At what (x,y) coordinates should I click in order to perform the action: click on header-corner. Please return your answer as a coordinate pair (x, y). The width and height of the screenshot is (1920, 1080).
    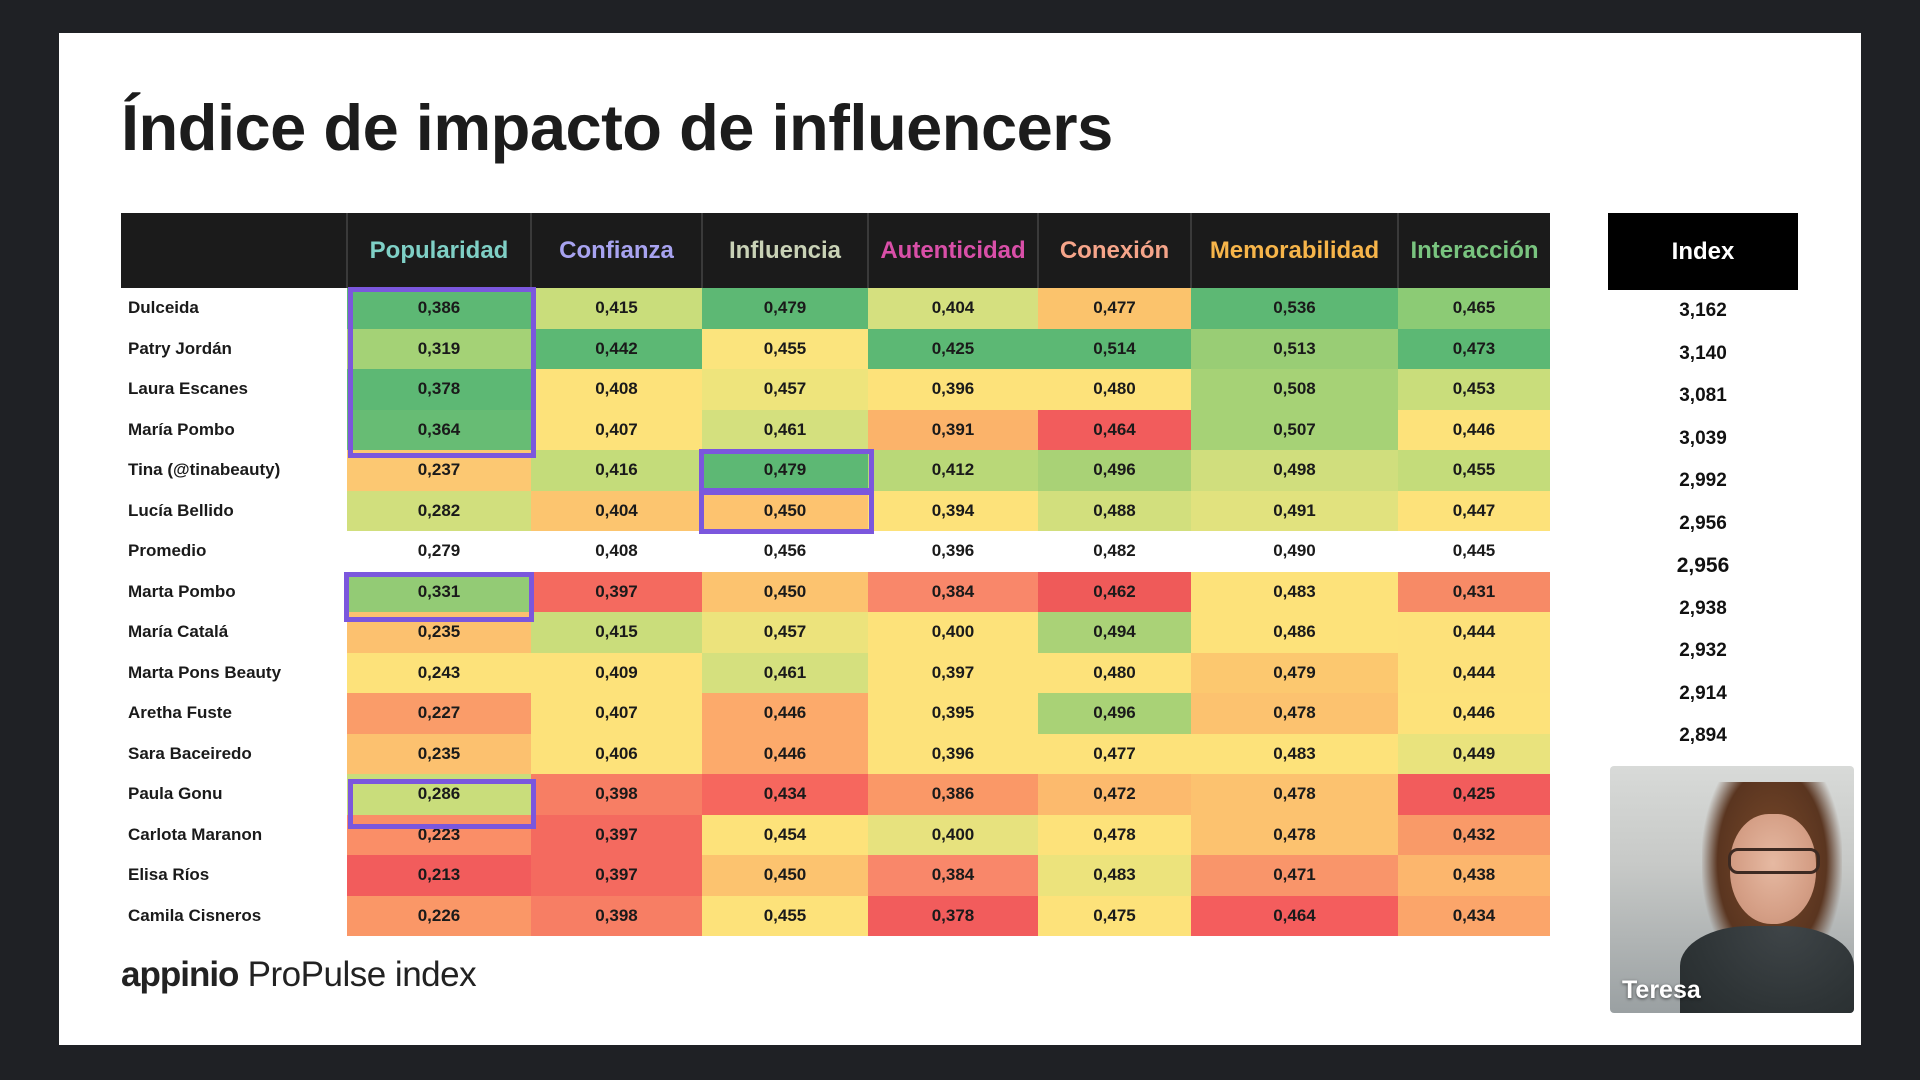
    Looking at the image, I should click on (234, 250).